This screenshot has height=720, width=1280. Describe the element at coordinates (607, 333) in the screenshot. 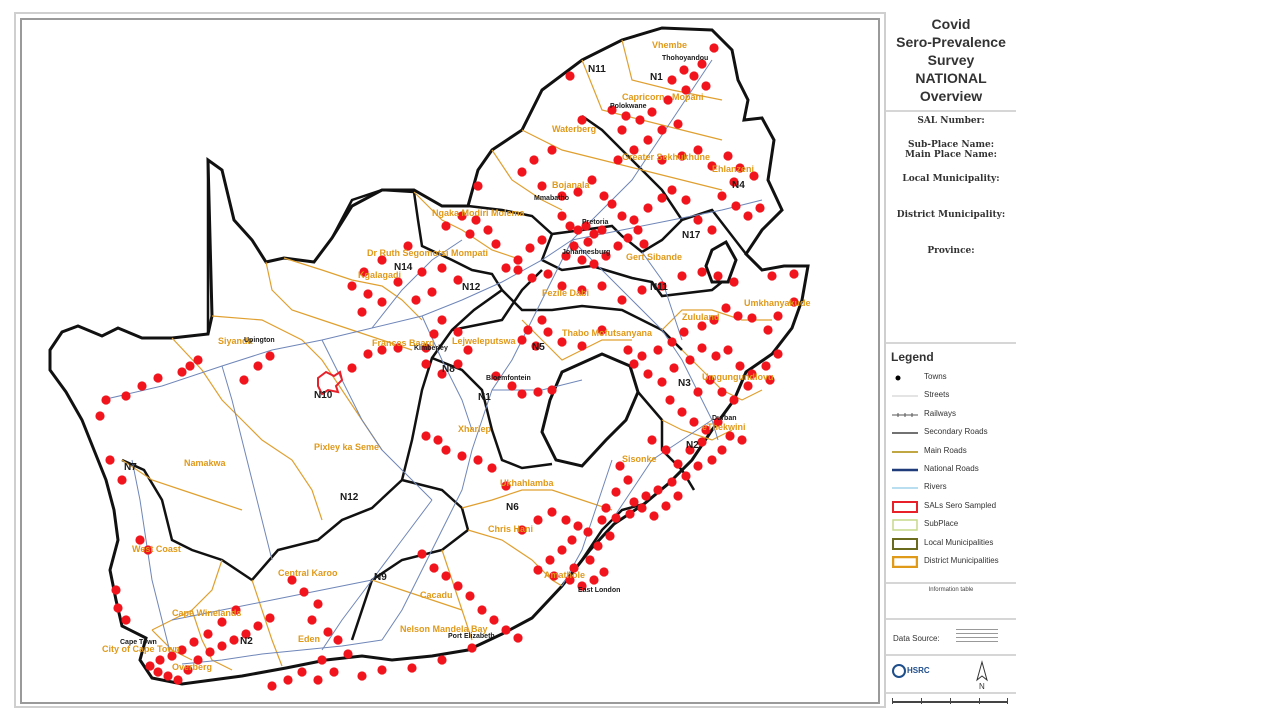

I see `municipality-label: Thabo Mofutsanyana` at that location.